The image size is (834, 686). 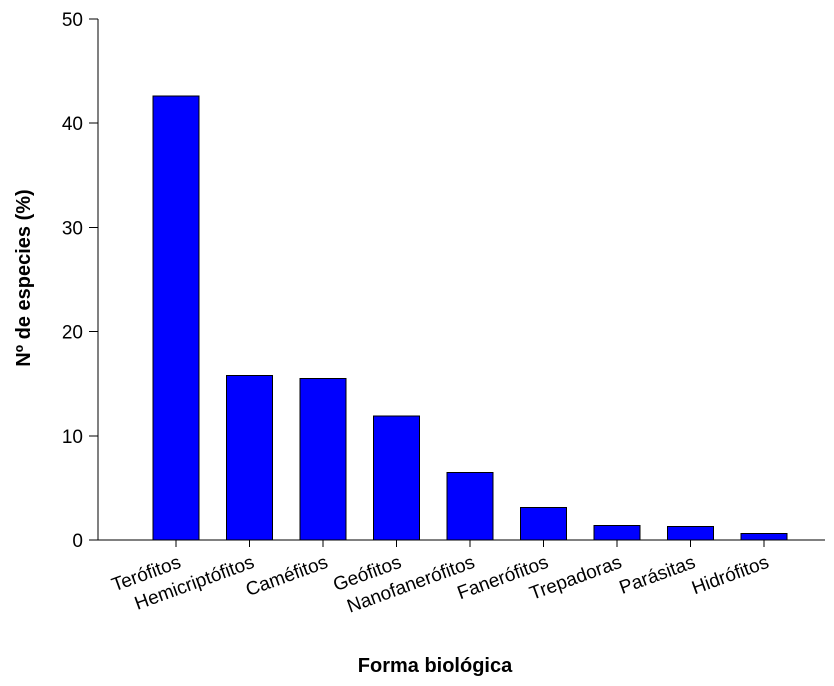 What do you see at coordinates (72, 124) in the screenshot?
I see `y-tick-label: 40` at bounding box center [72, 124].